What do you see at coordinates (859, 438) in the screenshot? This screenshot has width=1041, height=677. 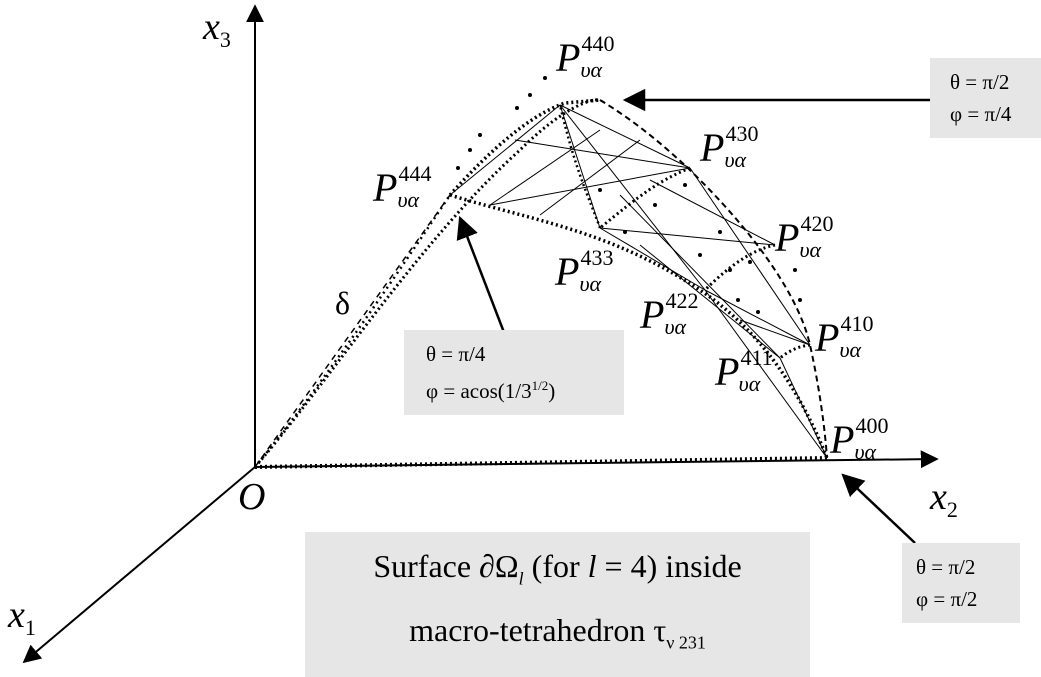 I see `point-400-label: P400υα` at bounding box center [859, 438].